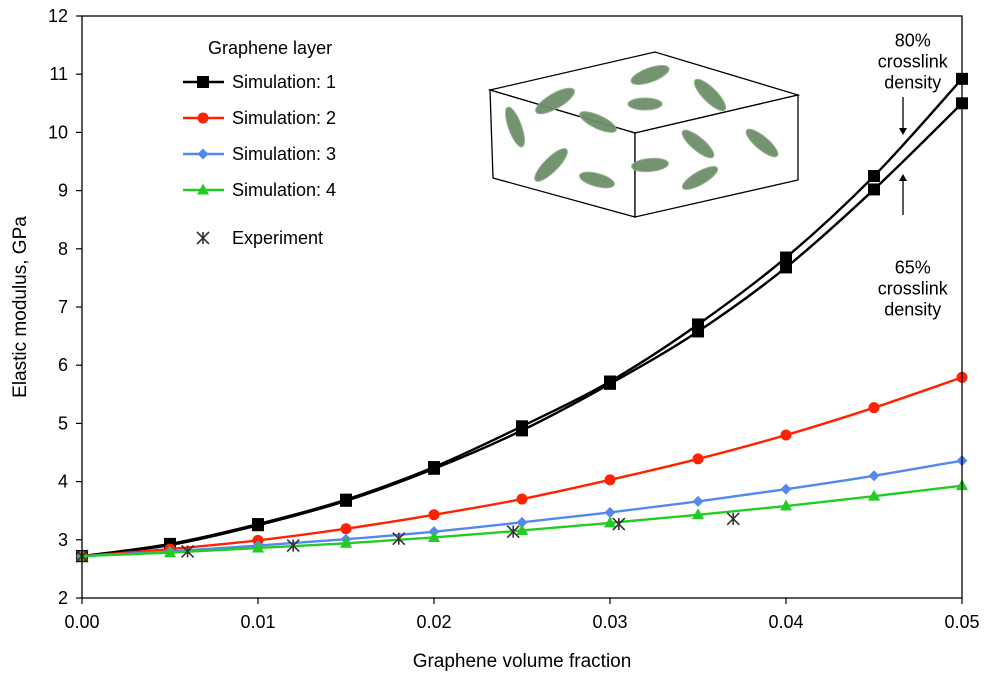  What do you see at coordinates (270, 48) in the screenshot?
I see `legend-title: Graphene layer` at bounding box center [270, 48].